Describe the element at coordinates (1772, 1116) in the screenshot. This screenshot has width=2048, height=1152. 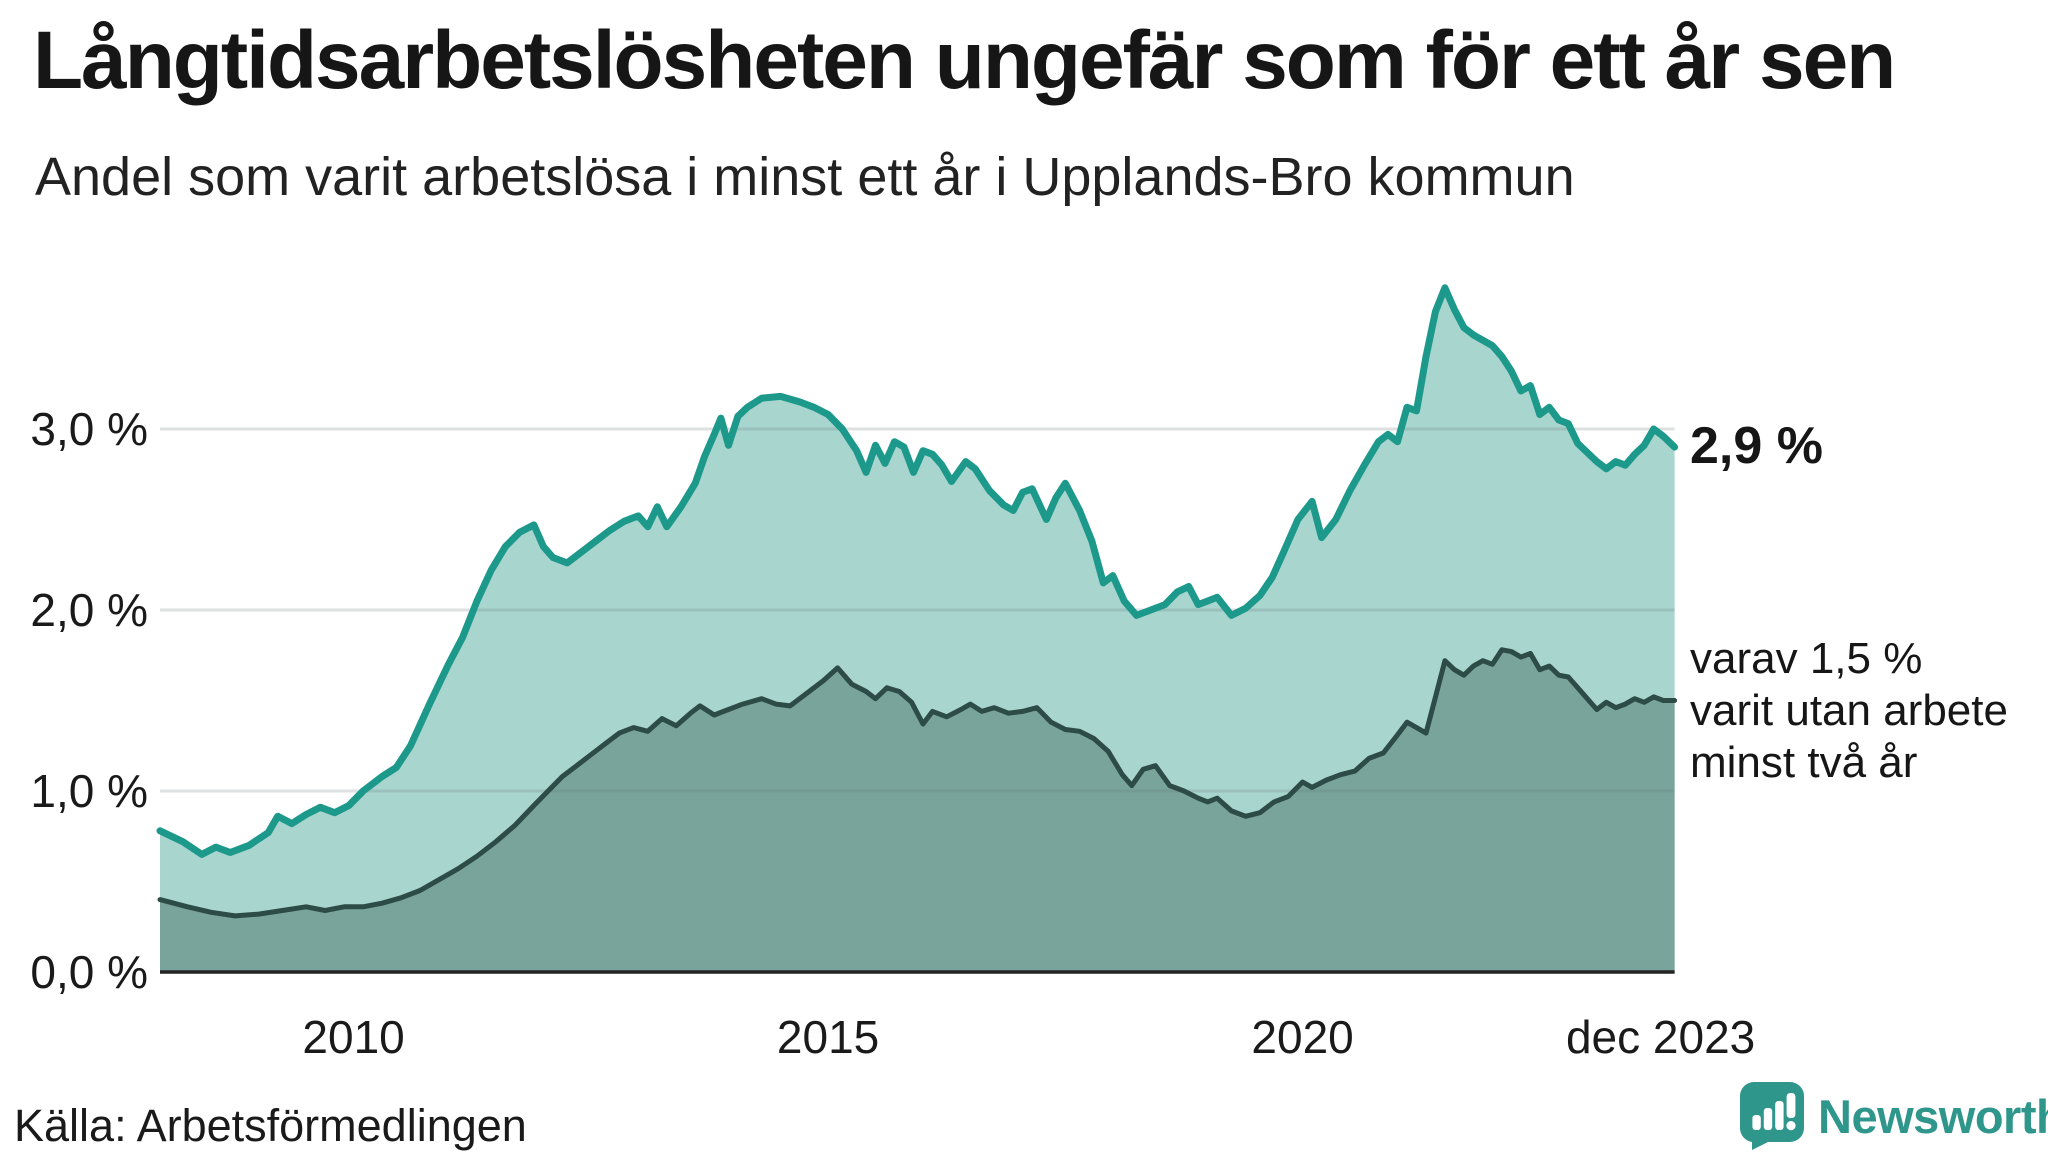
I see `newsworthy-icon` at that location.